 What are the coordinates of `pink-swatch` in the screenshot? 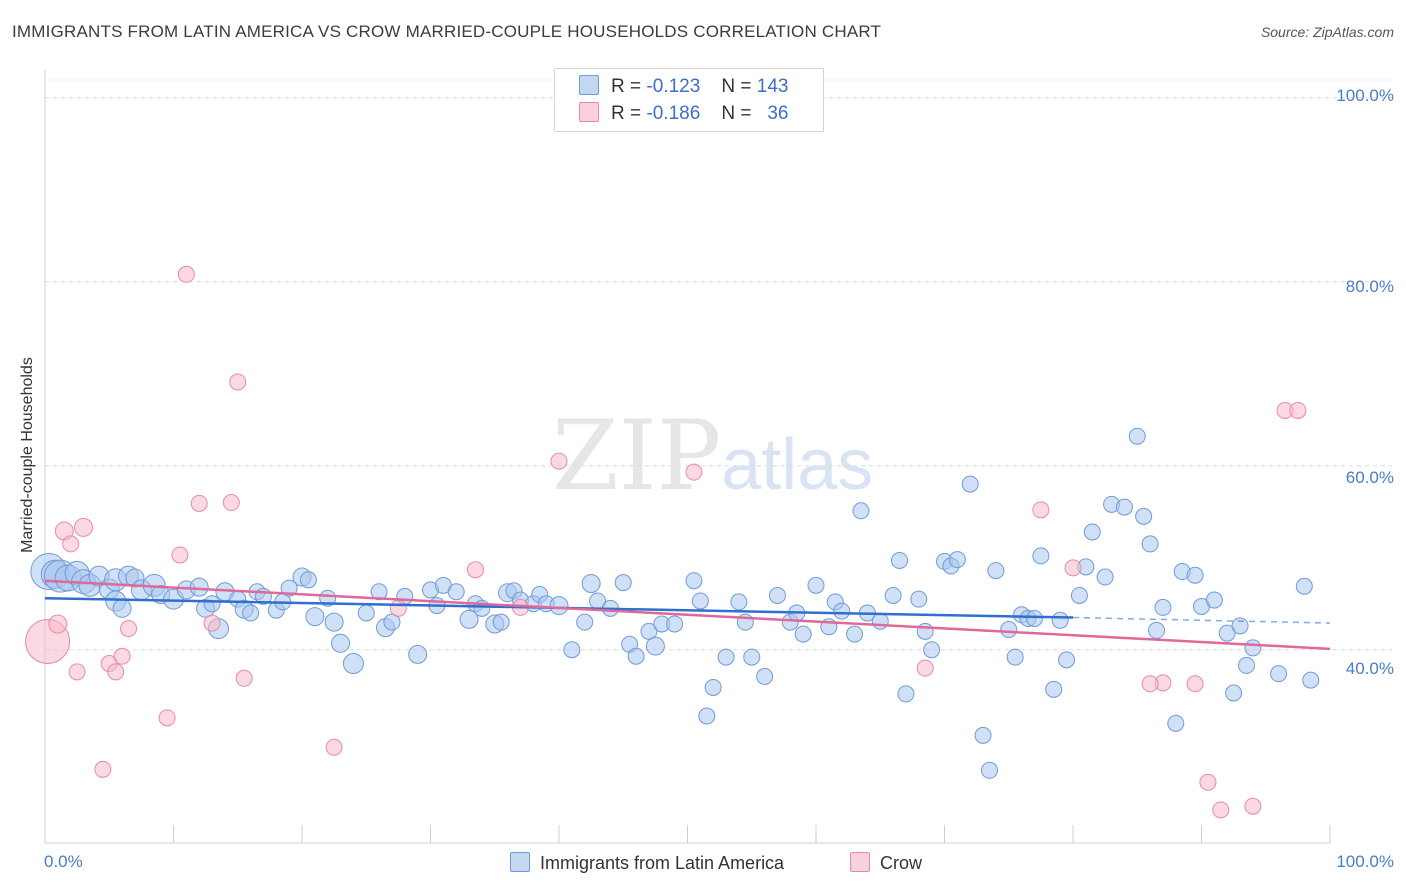 It's located at (589, 112).